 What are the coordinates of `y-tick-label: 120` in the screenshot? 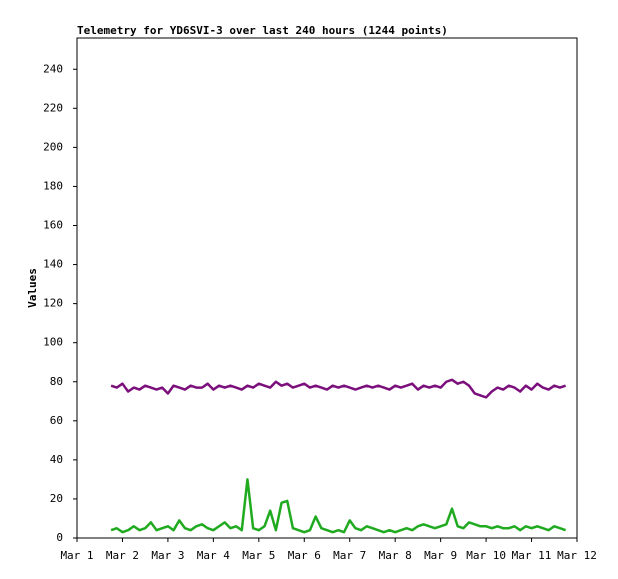 It's located at (53, 303).